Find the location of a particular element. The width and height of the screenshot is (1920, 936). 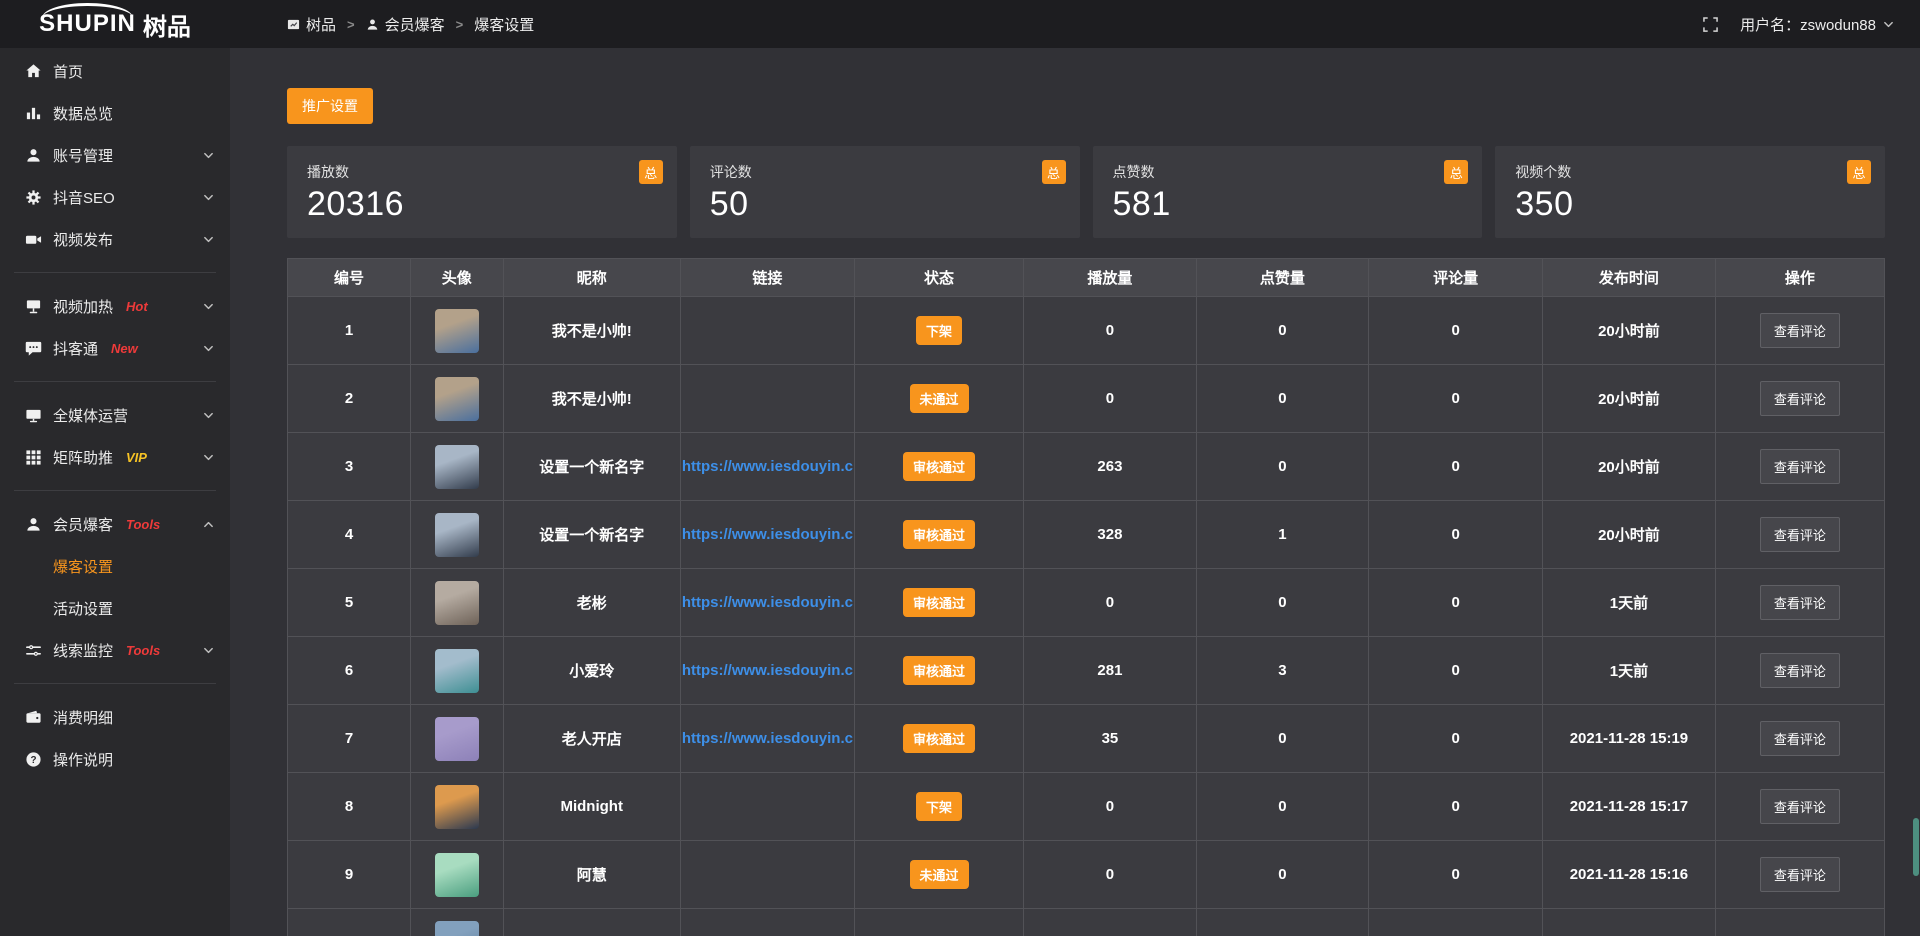

sidebar-item-video-publish: 视频发布 is located at coordinates (115, 239).